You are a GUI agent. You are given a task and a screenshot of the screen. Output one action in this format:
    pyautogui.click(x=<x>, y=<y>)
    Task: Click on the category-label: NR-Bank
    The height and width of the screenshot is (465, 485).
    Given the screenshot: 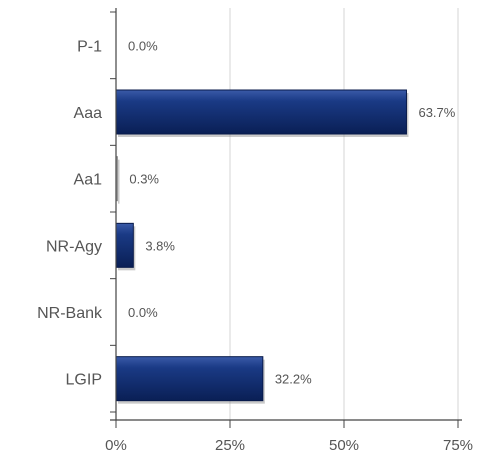 What is the action you would take?
    pyautogui.click(x=70, y=313)
    